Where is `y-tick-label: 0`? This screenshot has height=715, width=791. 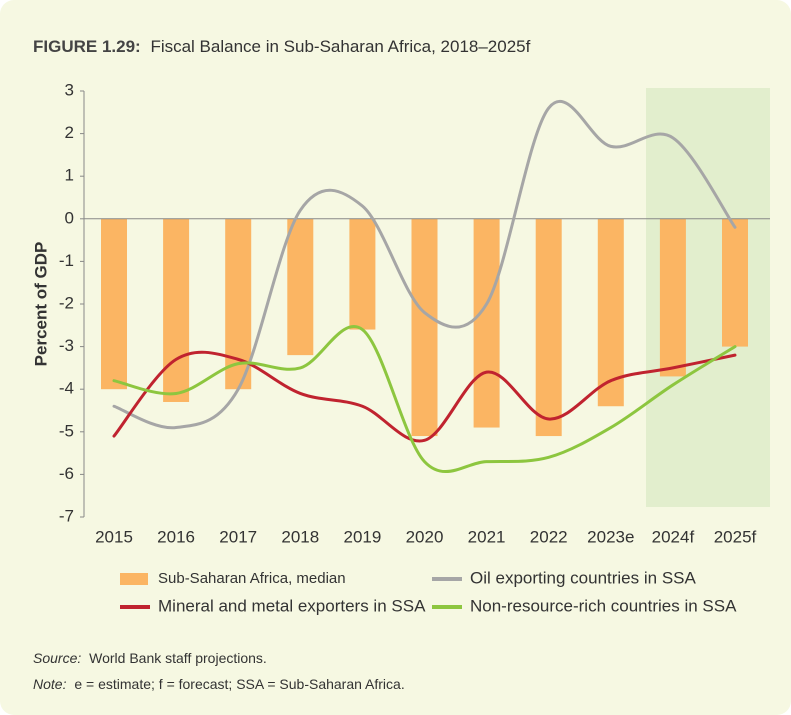
y-tick-label: 0 is located at coordinates (69, 217).